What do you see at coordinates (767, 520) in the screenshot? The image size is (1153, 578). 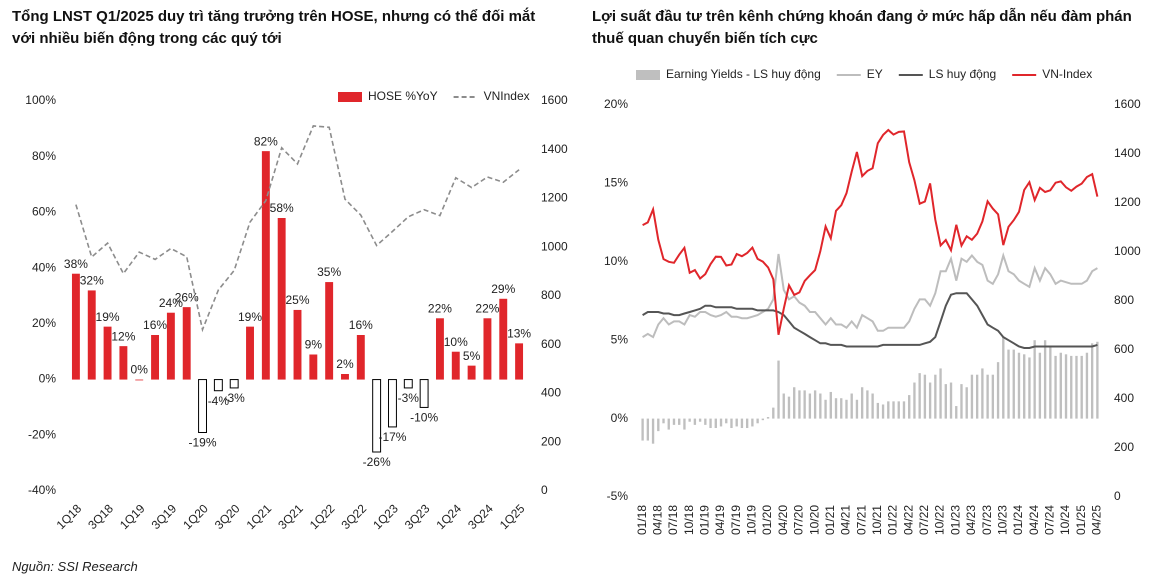 I see `x-tick-label: 01/20` at bounding box center [767, 520].